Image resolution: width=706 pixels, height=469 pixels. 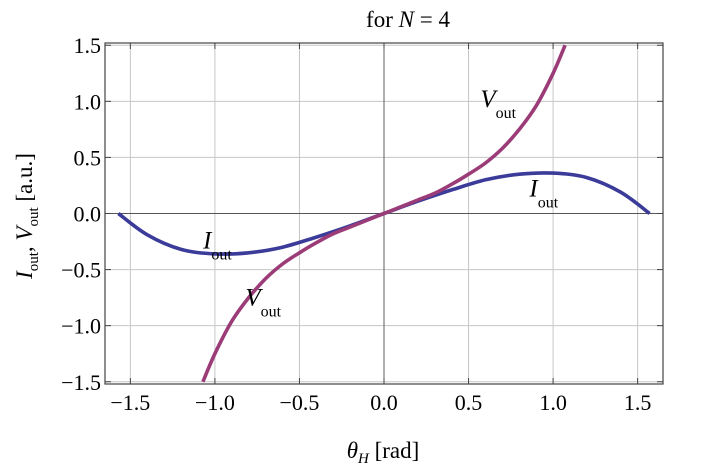 What do you see at coordinates (88, 101) in the screenshot?
I see `y-tick-label: 1.0` at bounding box center [88, 101].